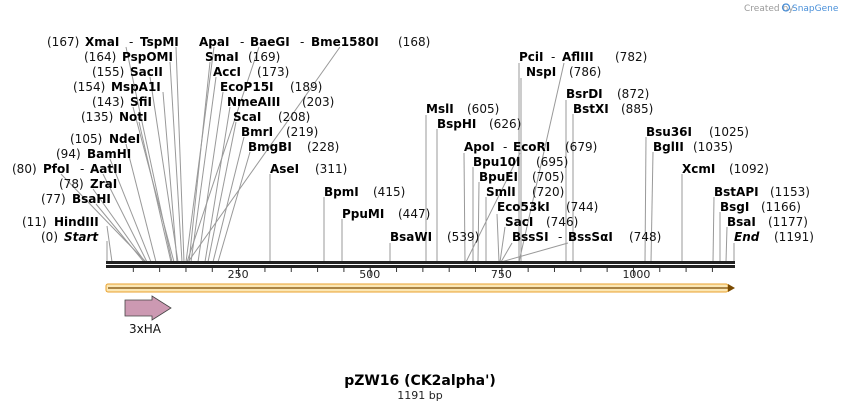 Image resolution: width=841 pixels, height=411 pixels. I want to click on enzyme-scai: ScaI, so click(247, 117).